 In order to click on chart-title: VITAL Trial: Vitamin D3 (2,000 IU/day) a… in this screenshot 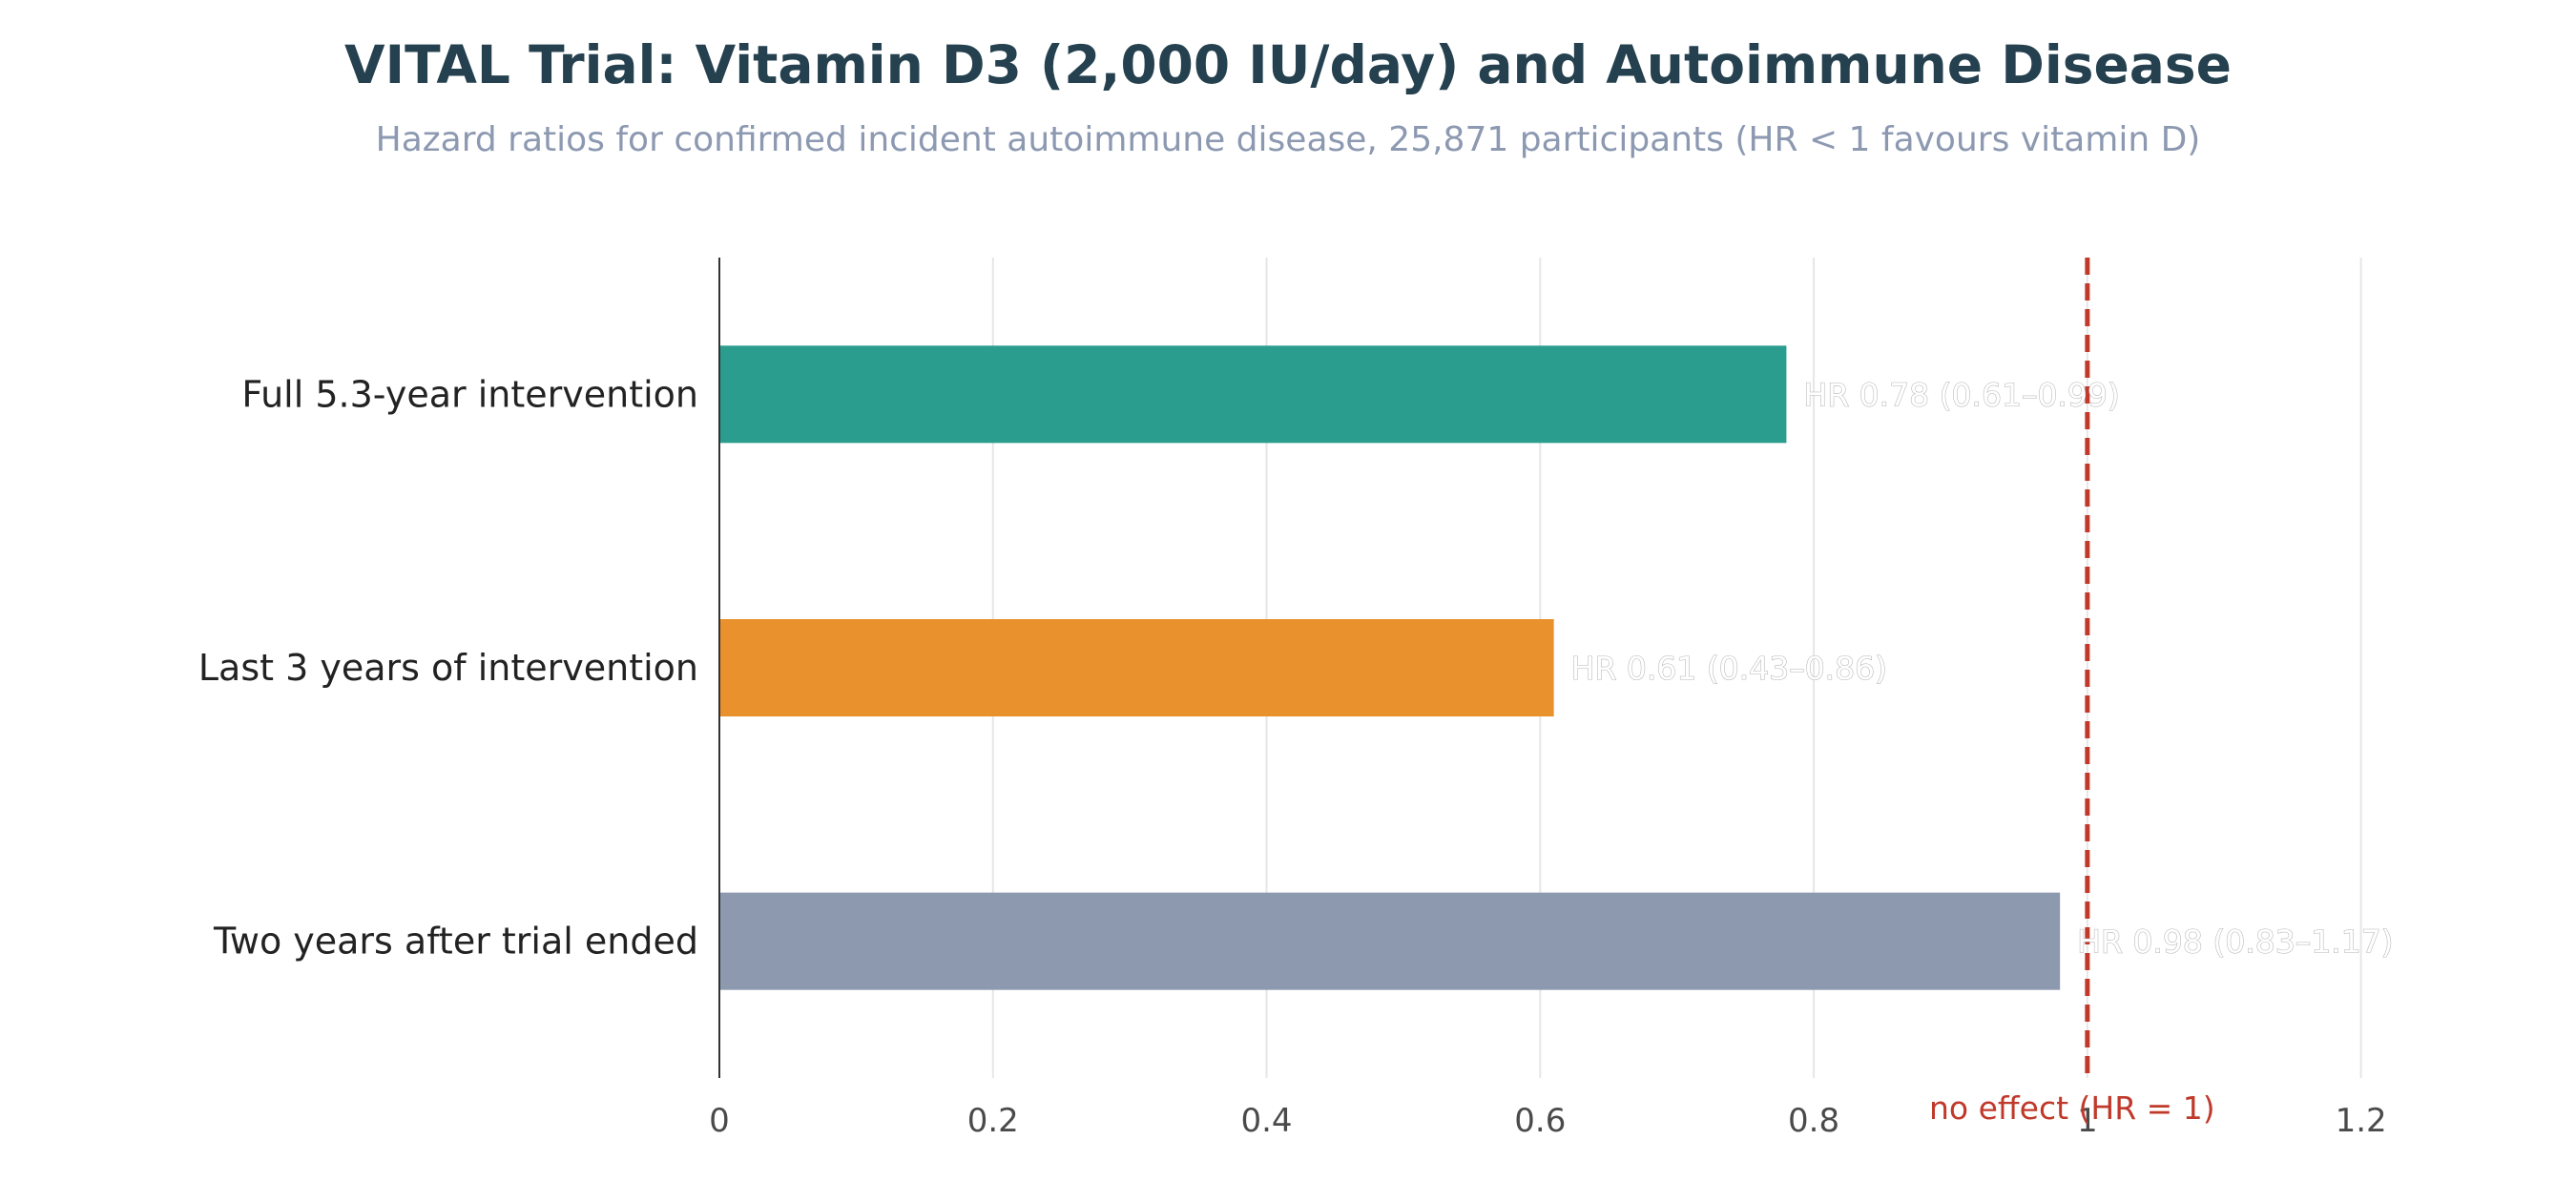, I will do `click(1288, 64)`.